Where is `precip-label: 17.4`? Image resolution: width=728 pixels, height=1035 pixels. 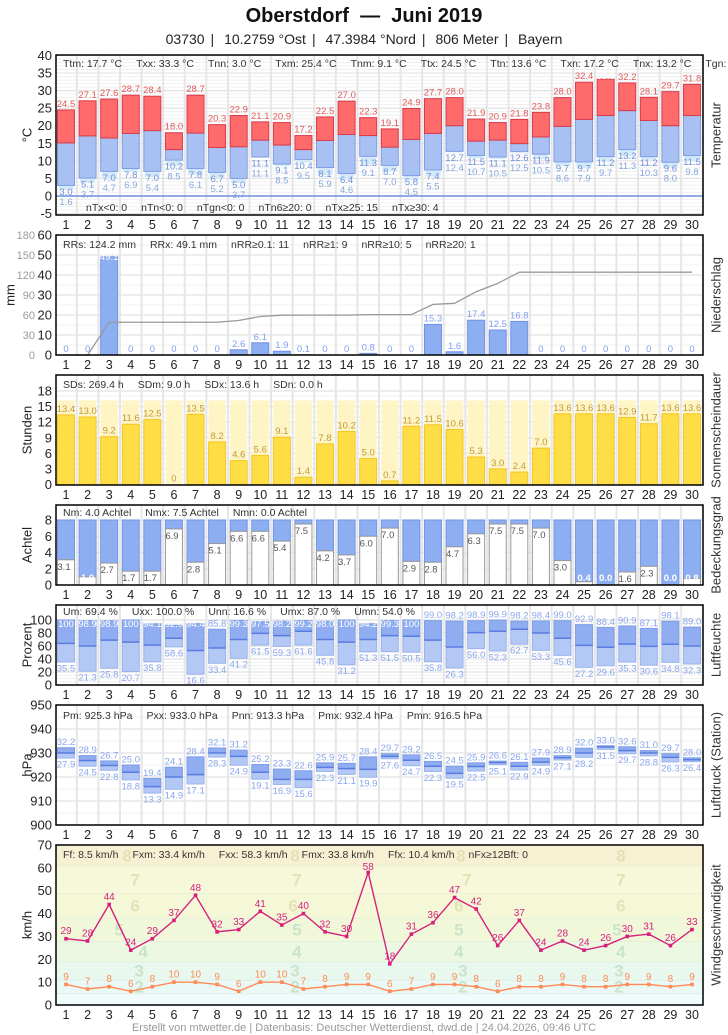
precip-label: 17.4 is located at coordinates (476, 314).